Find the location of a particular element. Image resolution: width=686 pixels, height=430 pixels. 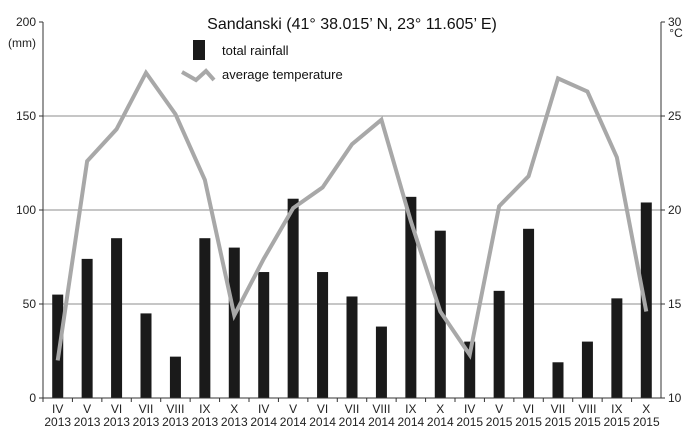

right-tick-label: 10 is located at coordinates (675, 398).